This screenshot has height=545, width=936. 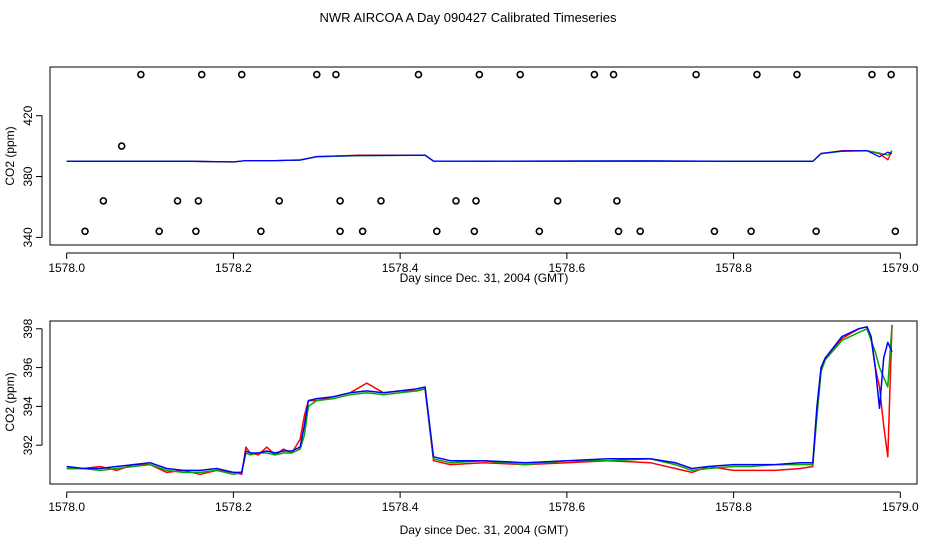 What do you see at coordinates (483, 263) in the screenshot?
I see `top-x-axis: 1578.0 1578.2 1578.4 1578.6 1578.8 1579.0` at bounding box center [483, 263].